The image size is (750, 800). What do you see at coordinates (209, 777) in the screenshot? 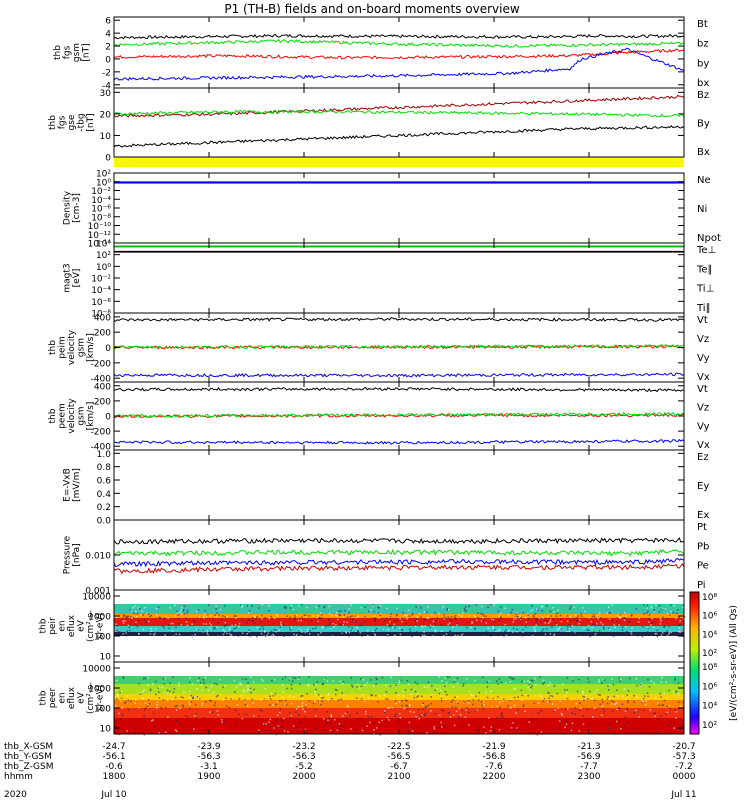
I see `x-row-value: 1900` at bounding box center [209, 777].